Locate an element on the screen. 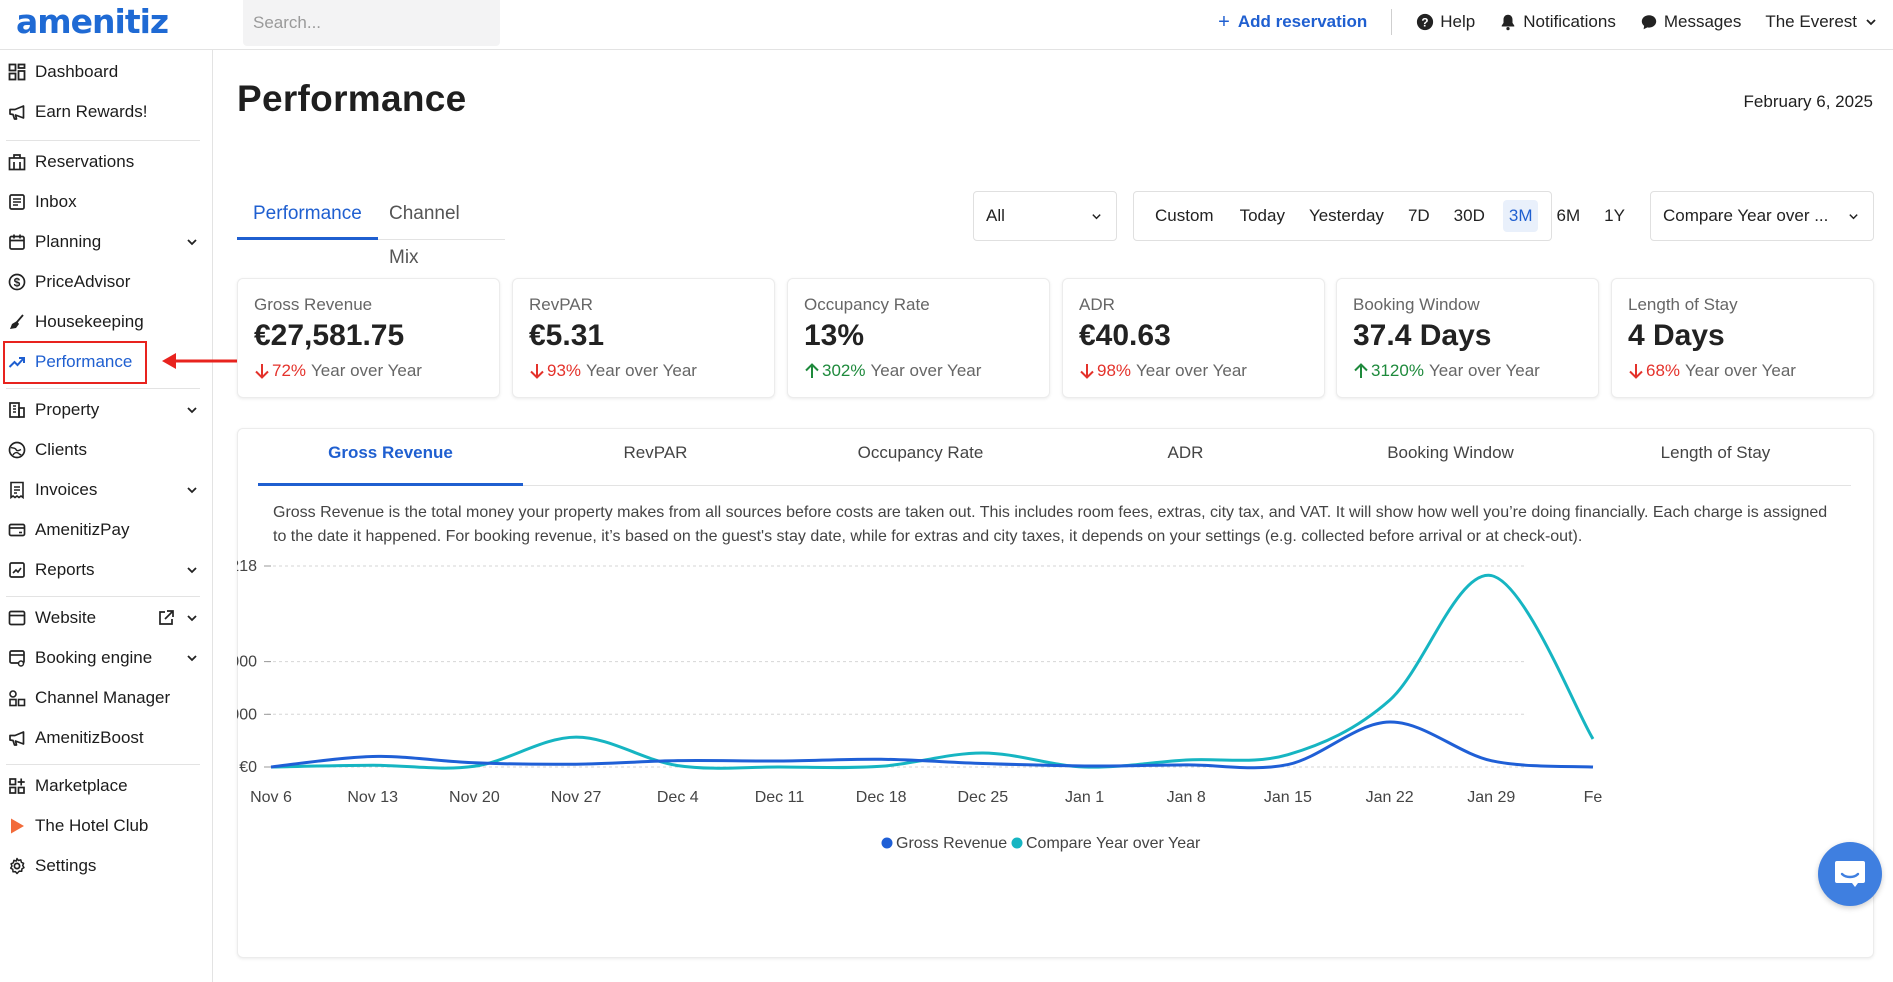  notifications-label: Notifications is located at coordinates (1569, 21).